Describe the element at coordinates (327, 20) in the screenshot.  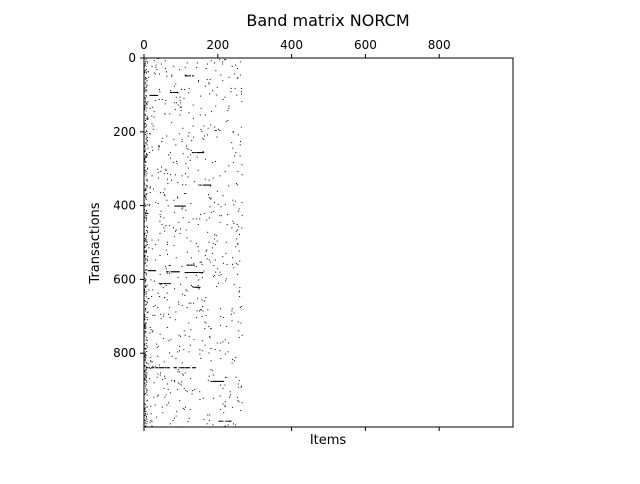
I see `chart-title: Band matrix NORCM` at that location.